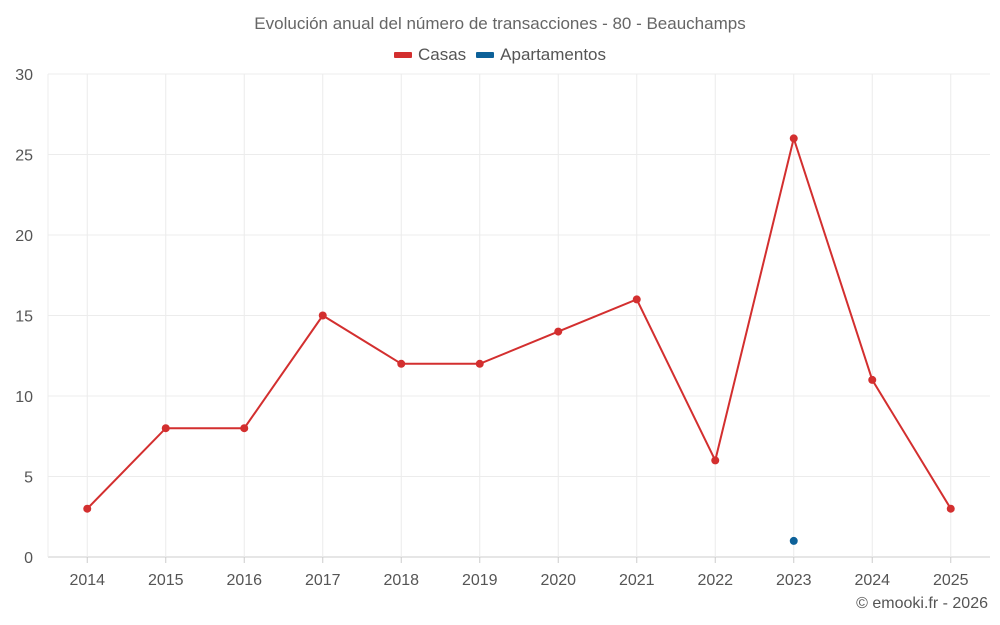 The width and height of the screenshot is (1000, 625). I want to click on legend-label-casas: Casas, so click(442, 54).